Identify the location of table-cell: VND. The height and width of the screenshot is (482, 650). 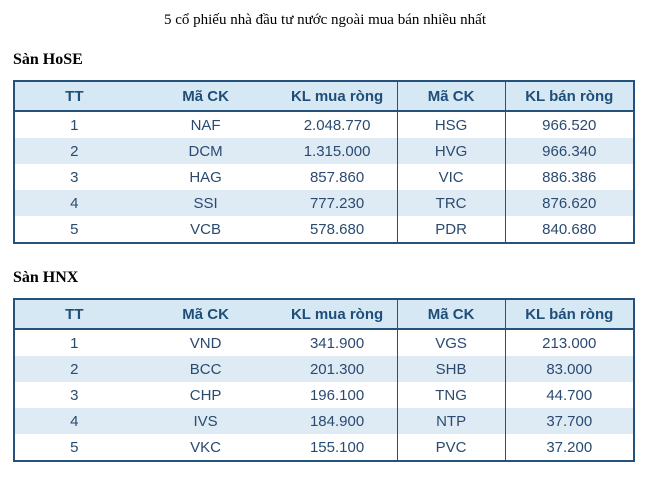
(205, 343).